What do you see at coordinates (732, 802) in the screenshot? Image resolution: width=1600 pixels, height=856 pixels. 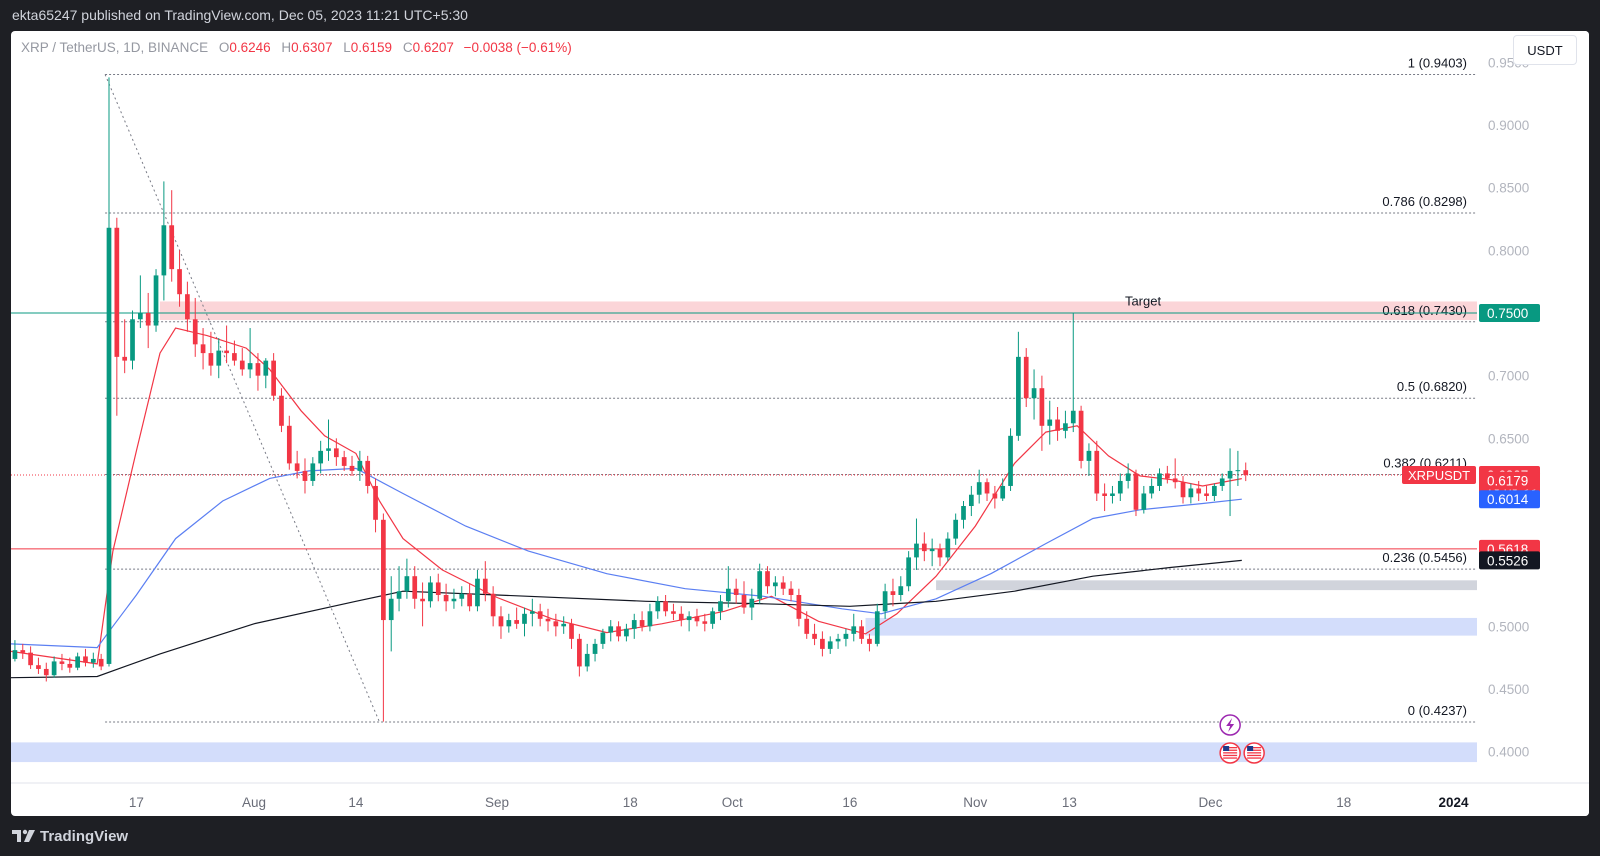 I see `time-axis-tick: Oct` at bounding box center [732, 802].